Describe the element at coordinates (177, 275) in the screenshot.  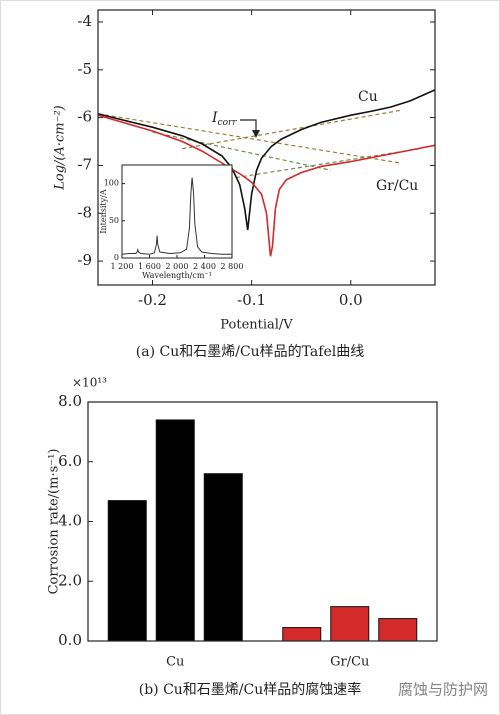
I see `inset-x-label: Wavelength/cm⁻¹` at that location.